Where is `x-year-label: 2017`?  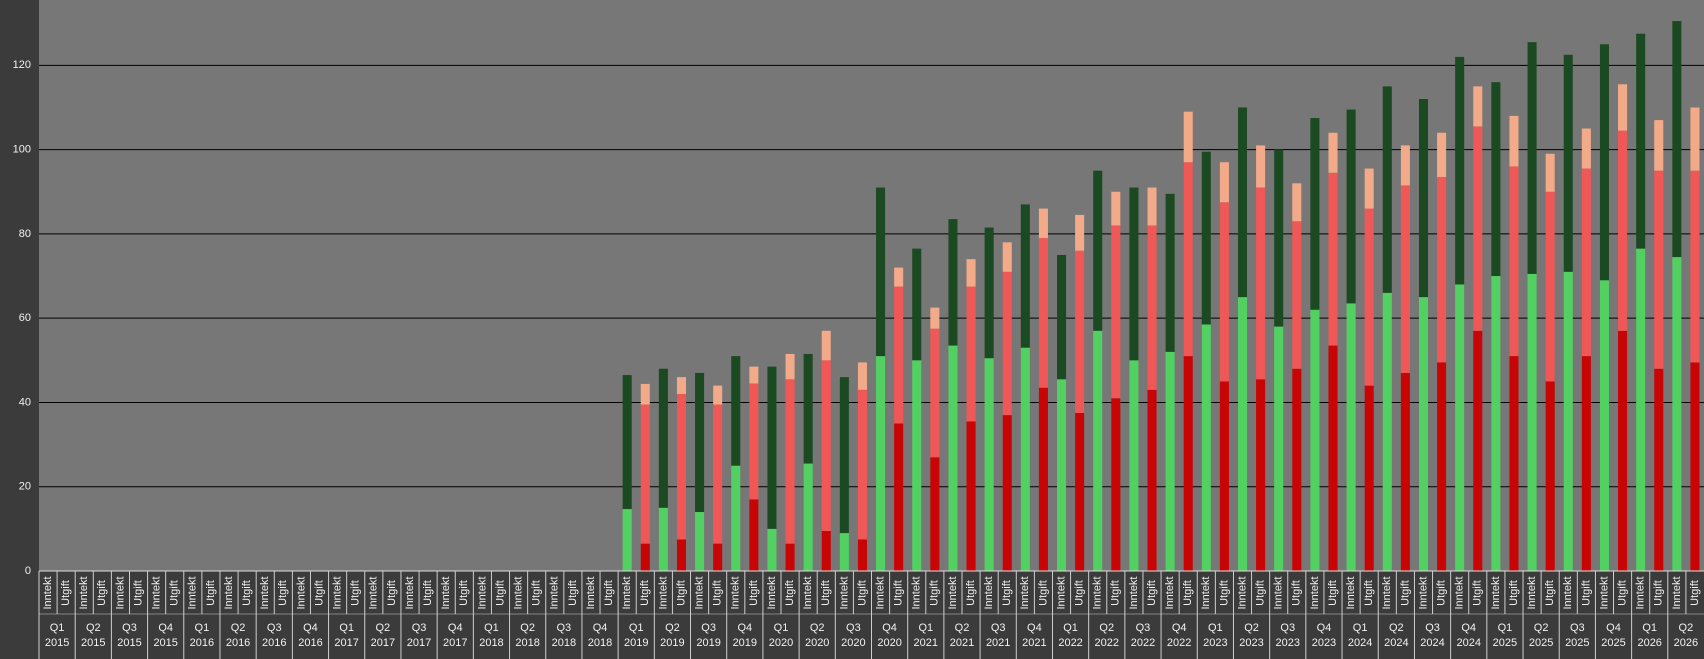 x-year-label: 2017 is located at coordinates (455, 643).